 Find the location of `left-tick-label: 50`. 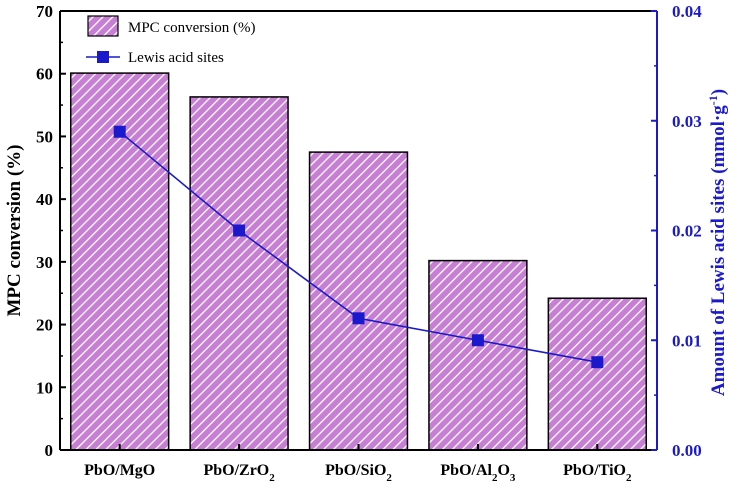

left-tick-label: 50 is located at coordinates (44, 136).